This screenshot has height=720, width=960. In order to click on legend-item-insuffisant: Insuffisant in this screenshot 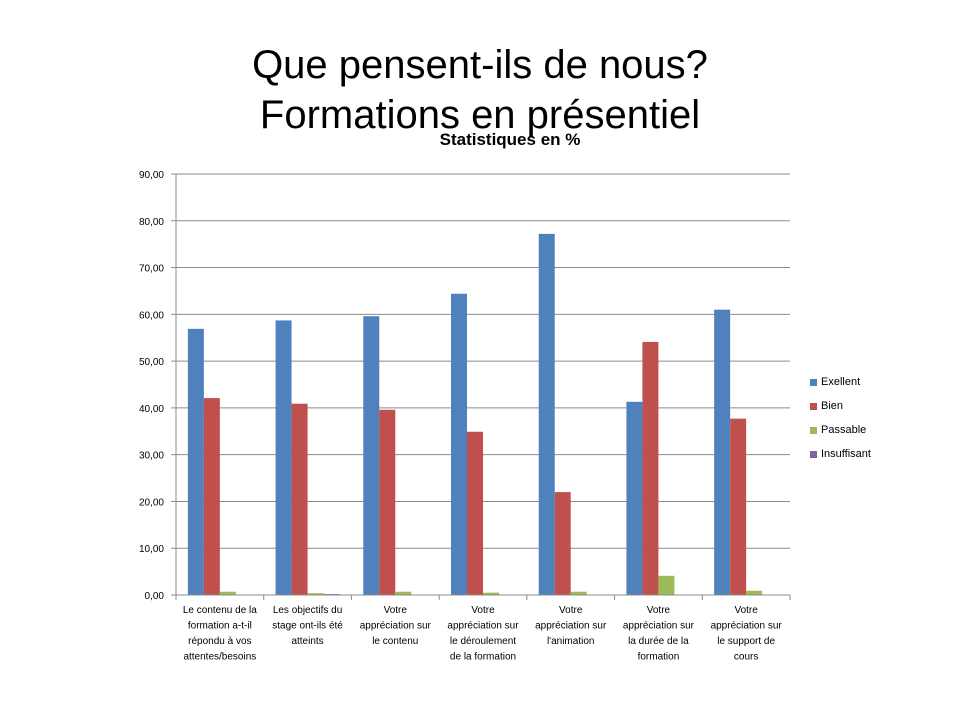, I will do `click(840, 454)`.